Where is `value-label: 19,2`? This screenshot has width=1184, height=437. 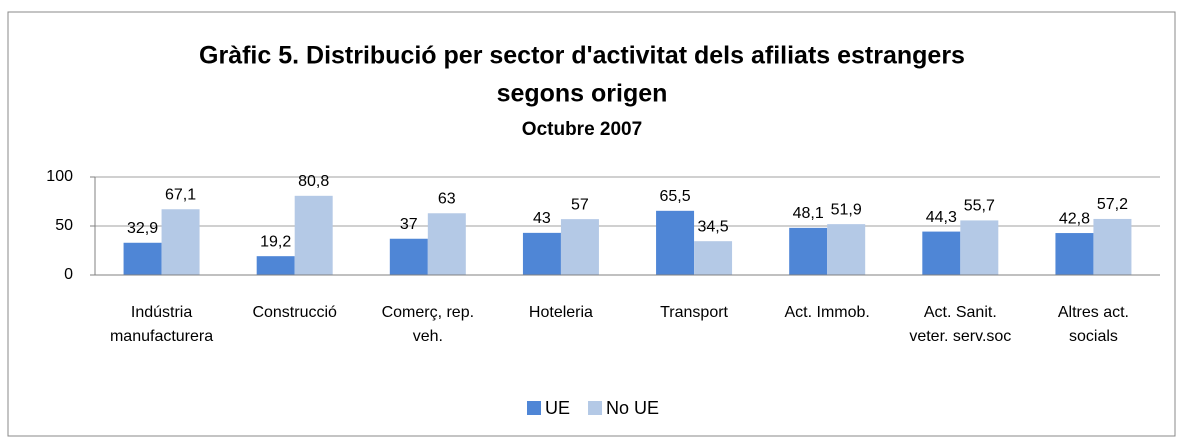 value-label: 19,2 is located at coordinates (275, 241).